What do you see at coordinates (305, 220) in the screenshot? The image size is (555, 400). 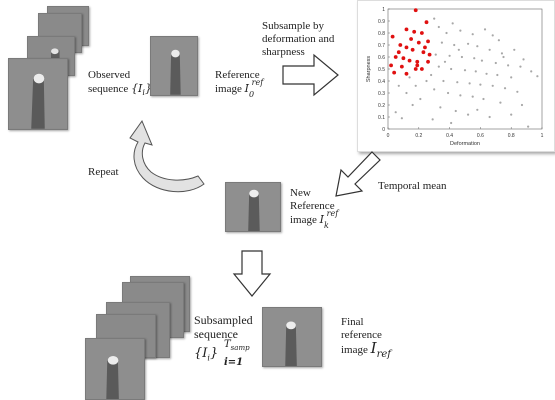 I see `new-image-word: image` at bounding box center [305, 220].